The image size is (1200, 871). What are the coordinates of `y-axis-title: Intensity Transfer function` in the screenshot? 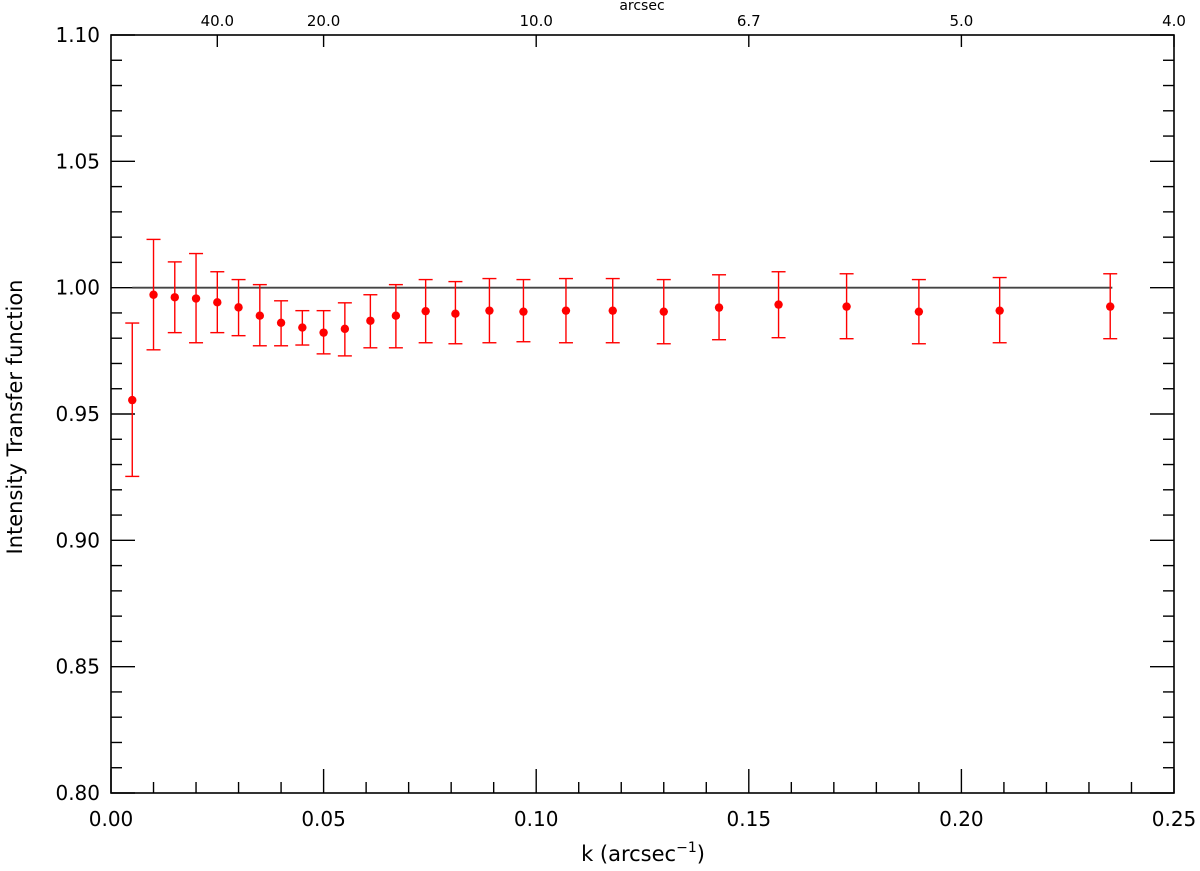 It's located at (15, 417).